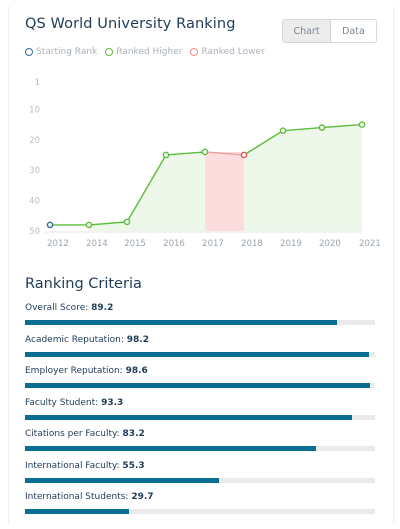 The width and height of the screenshot is (400, 529). What do you see at coordinates (102, 308) in the screenshot?
I see `criteria-score: 89.2` at bounding box center [102, 308].